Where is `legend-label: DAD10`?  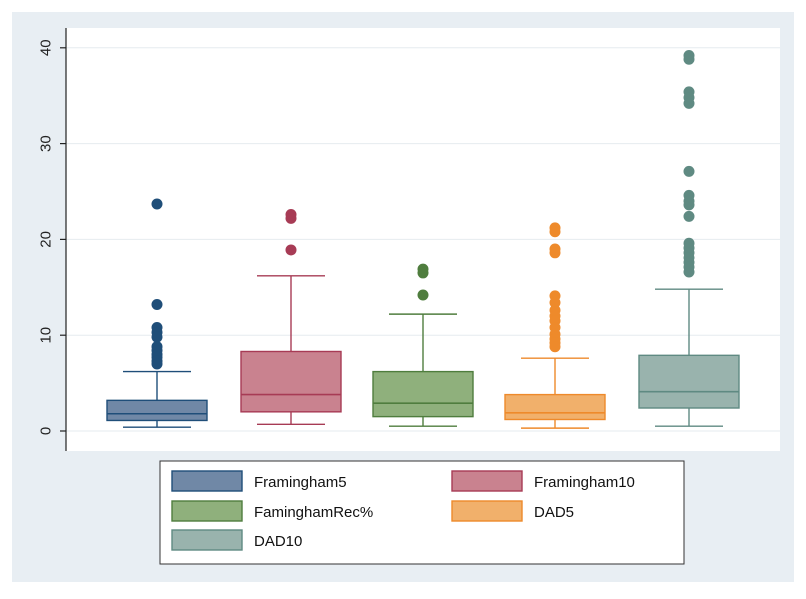
legend-label: DAD10 is located at coordinates (278, 541).